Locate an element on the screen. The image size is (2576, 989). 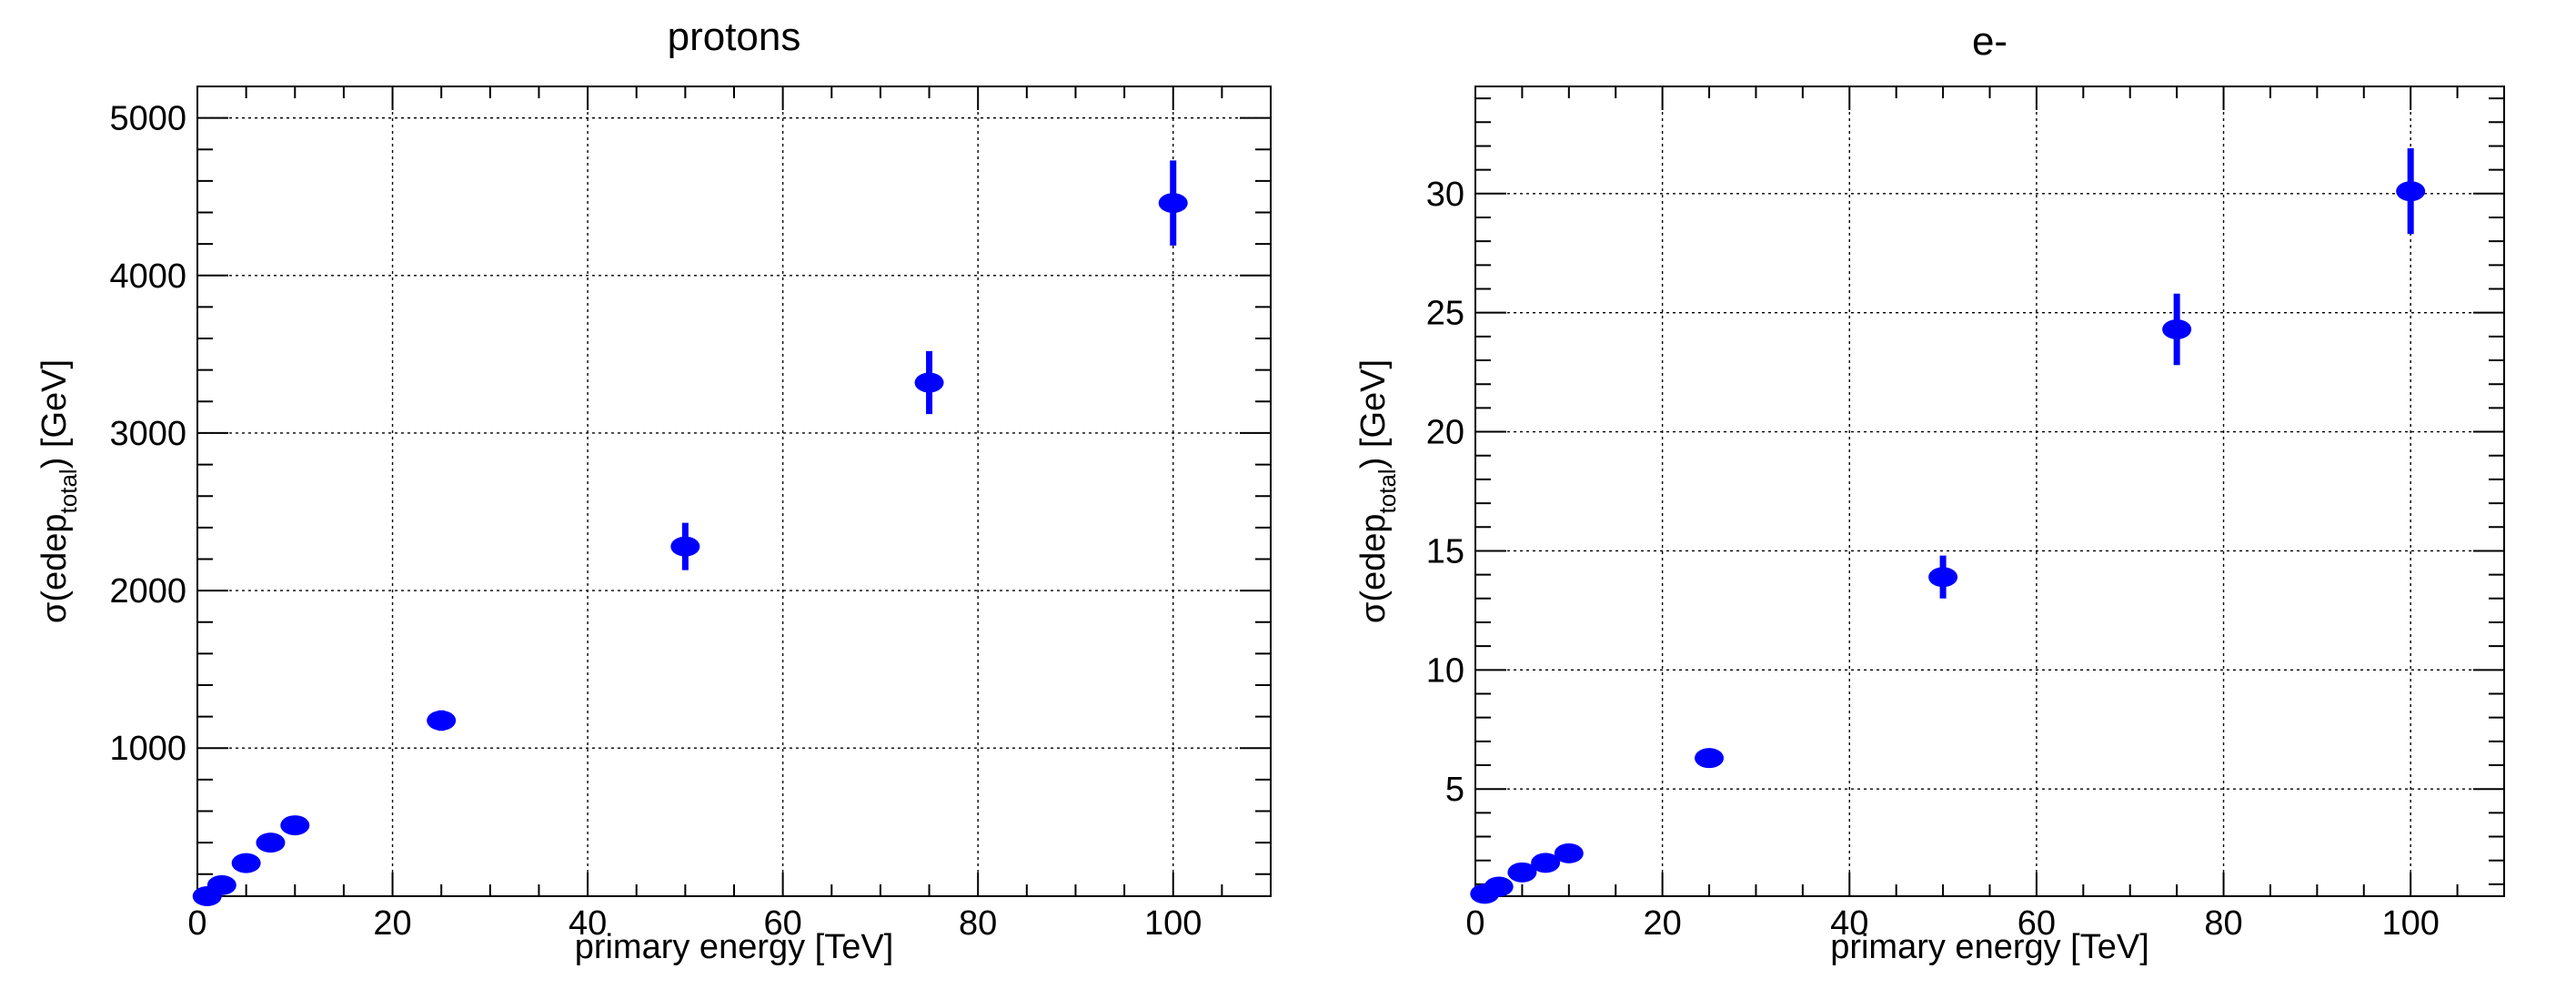
y-tick-label: 25 is located at coordinates (1445, 314).